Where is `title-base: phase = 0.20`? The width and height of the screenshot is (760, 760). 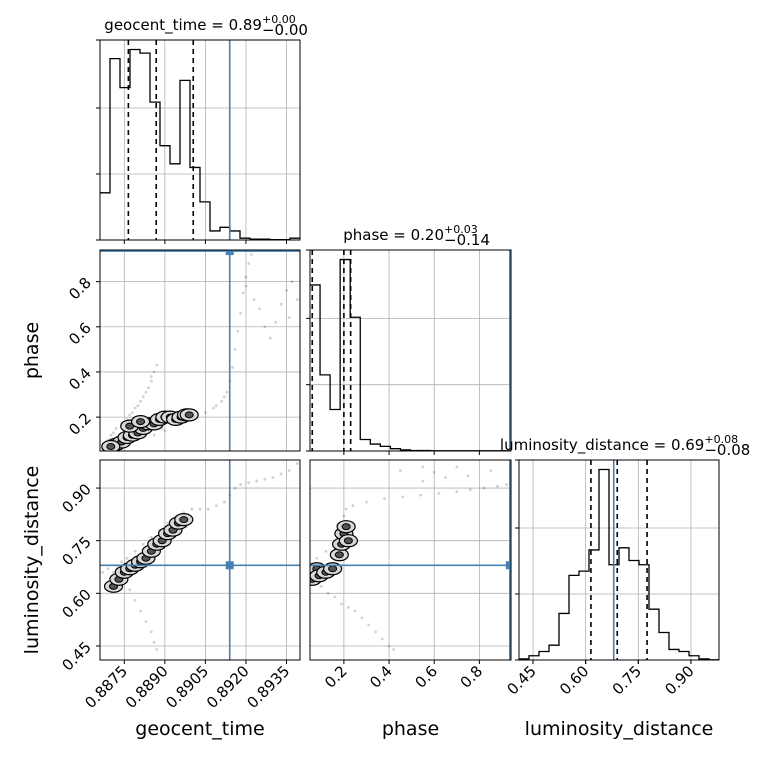 title-base: phase = 0.20 is located at coordinates (393, 235).